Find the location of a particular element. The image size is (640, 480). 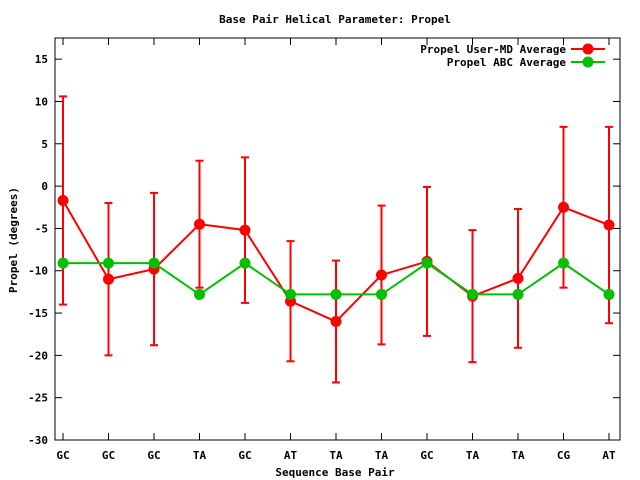

x-axis-label: Sequence Base Pair is located at coordinates (335, 472).